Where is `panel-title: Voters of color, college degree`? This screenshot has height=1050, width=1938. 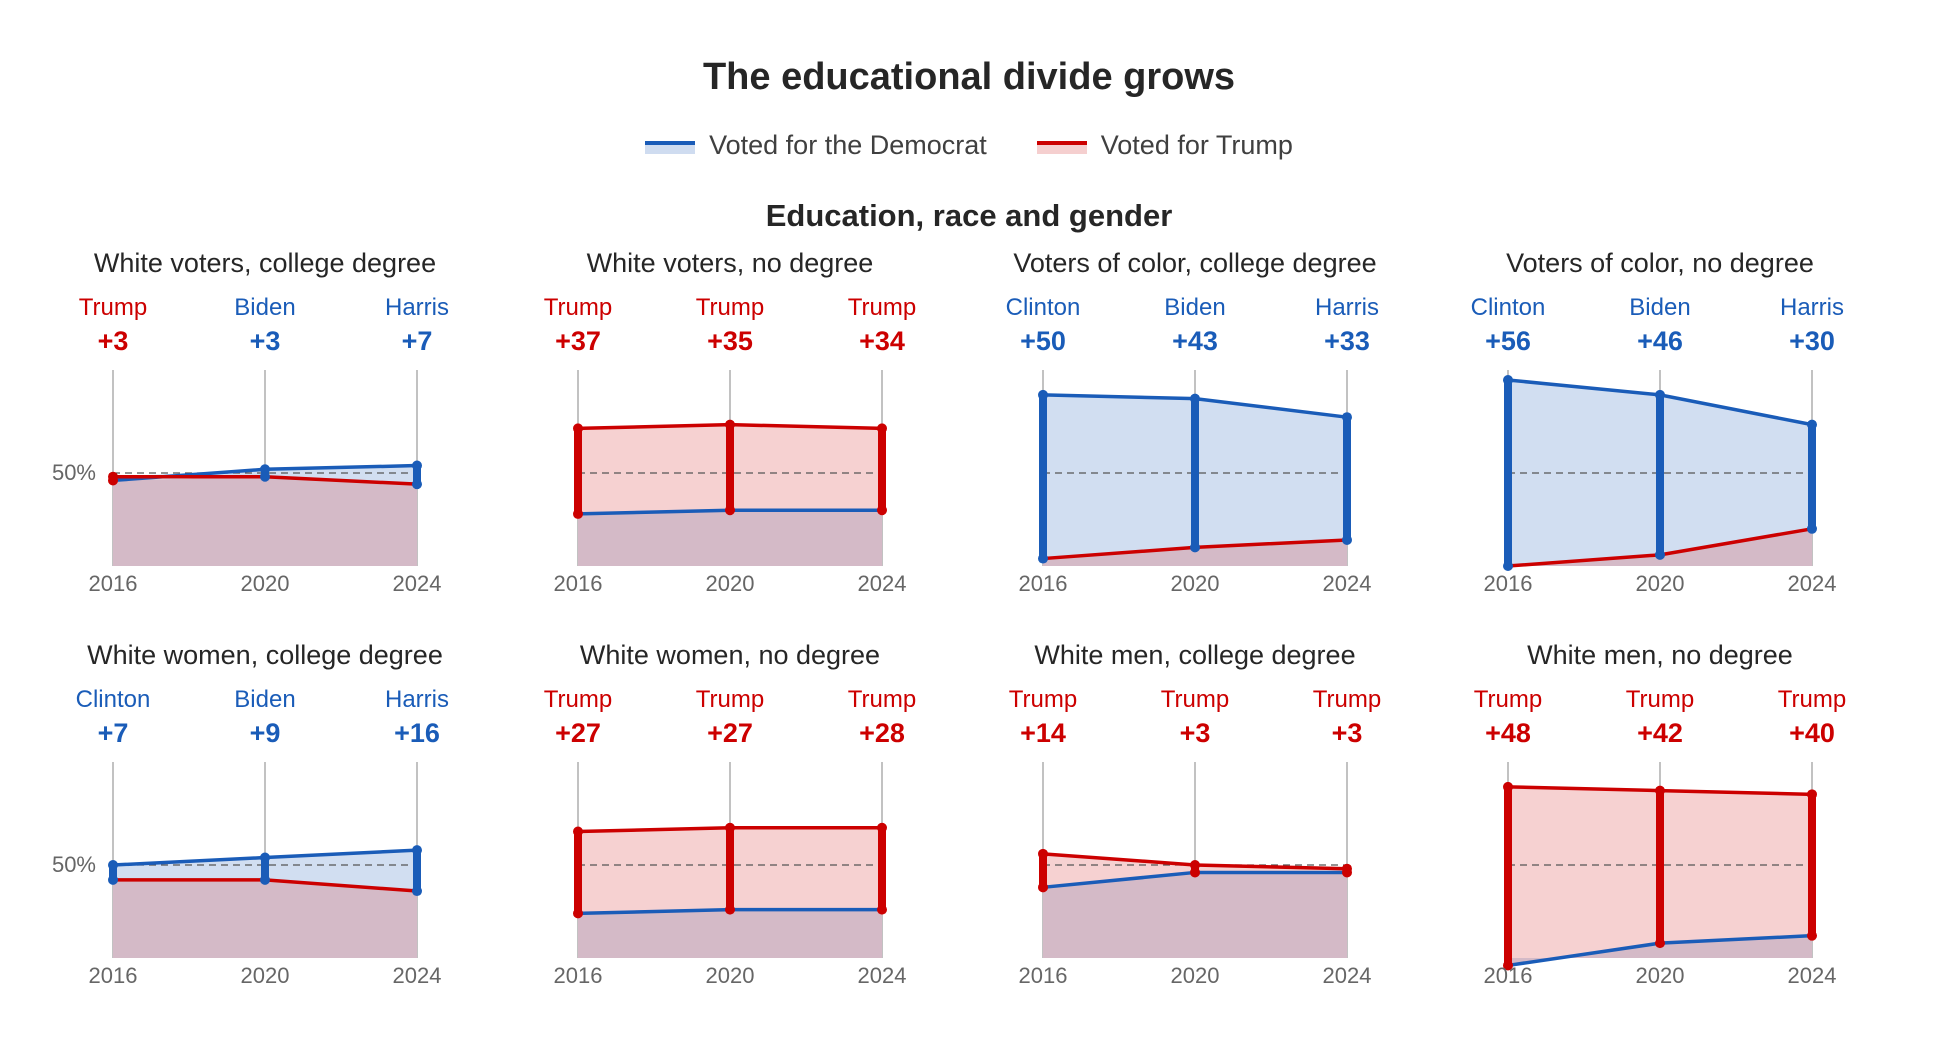 panel-title: Voters of color, college degree is located at coordinates (1194, 263).